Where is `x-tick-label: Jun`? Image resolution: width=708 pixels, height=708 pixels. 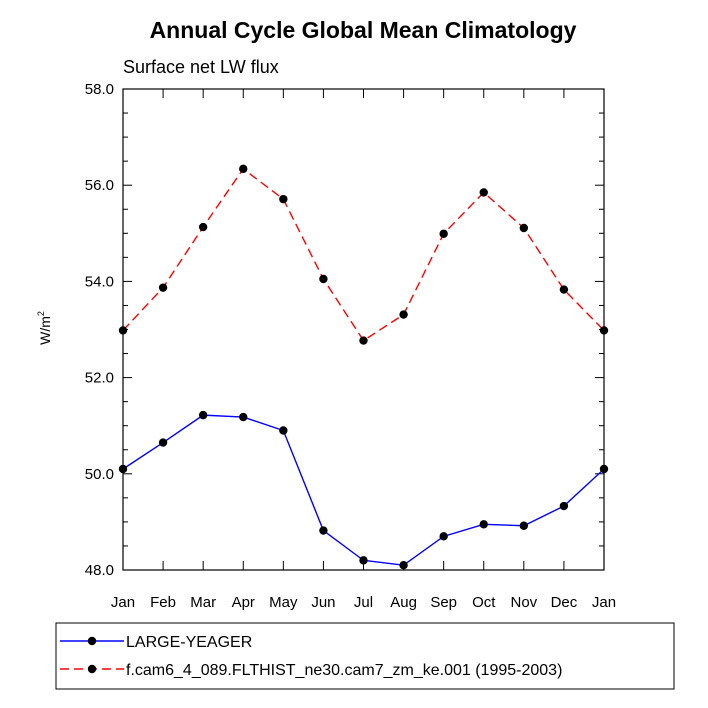
x-tick-label: Jun is located at coordinates (323, 602).